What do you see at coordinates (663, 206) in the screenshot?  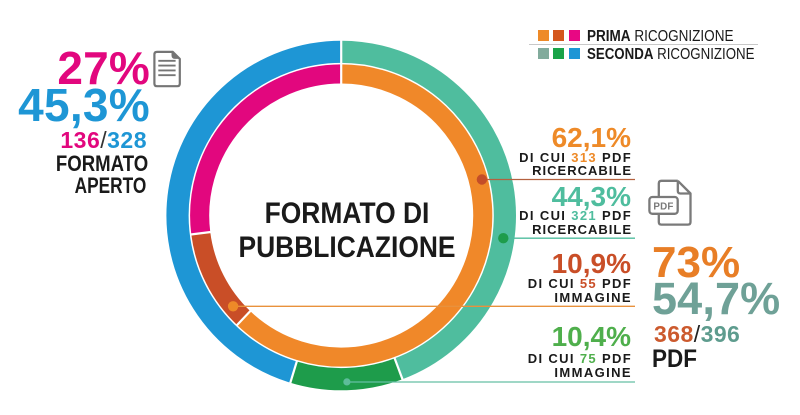 I see `svg-text: PDF` at bounding box center [663, 206].